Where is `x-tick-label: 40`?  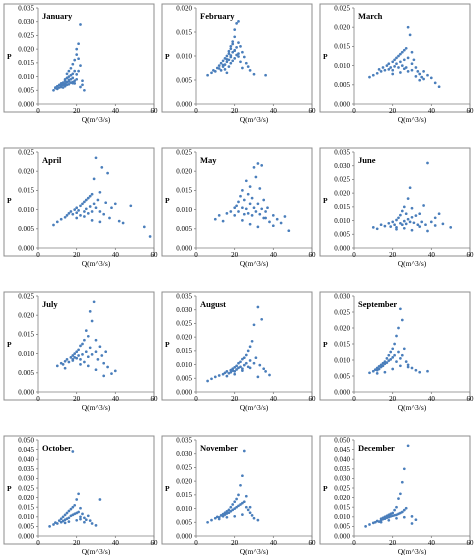
x-tick-label: 40 is located at coordinates (432, 111).